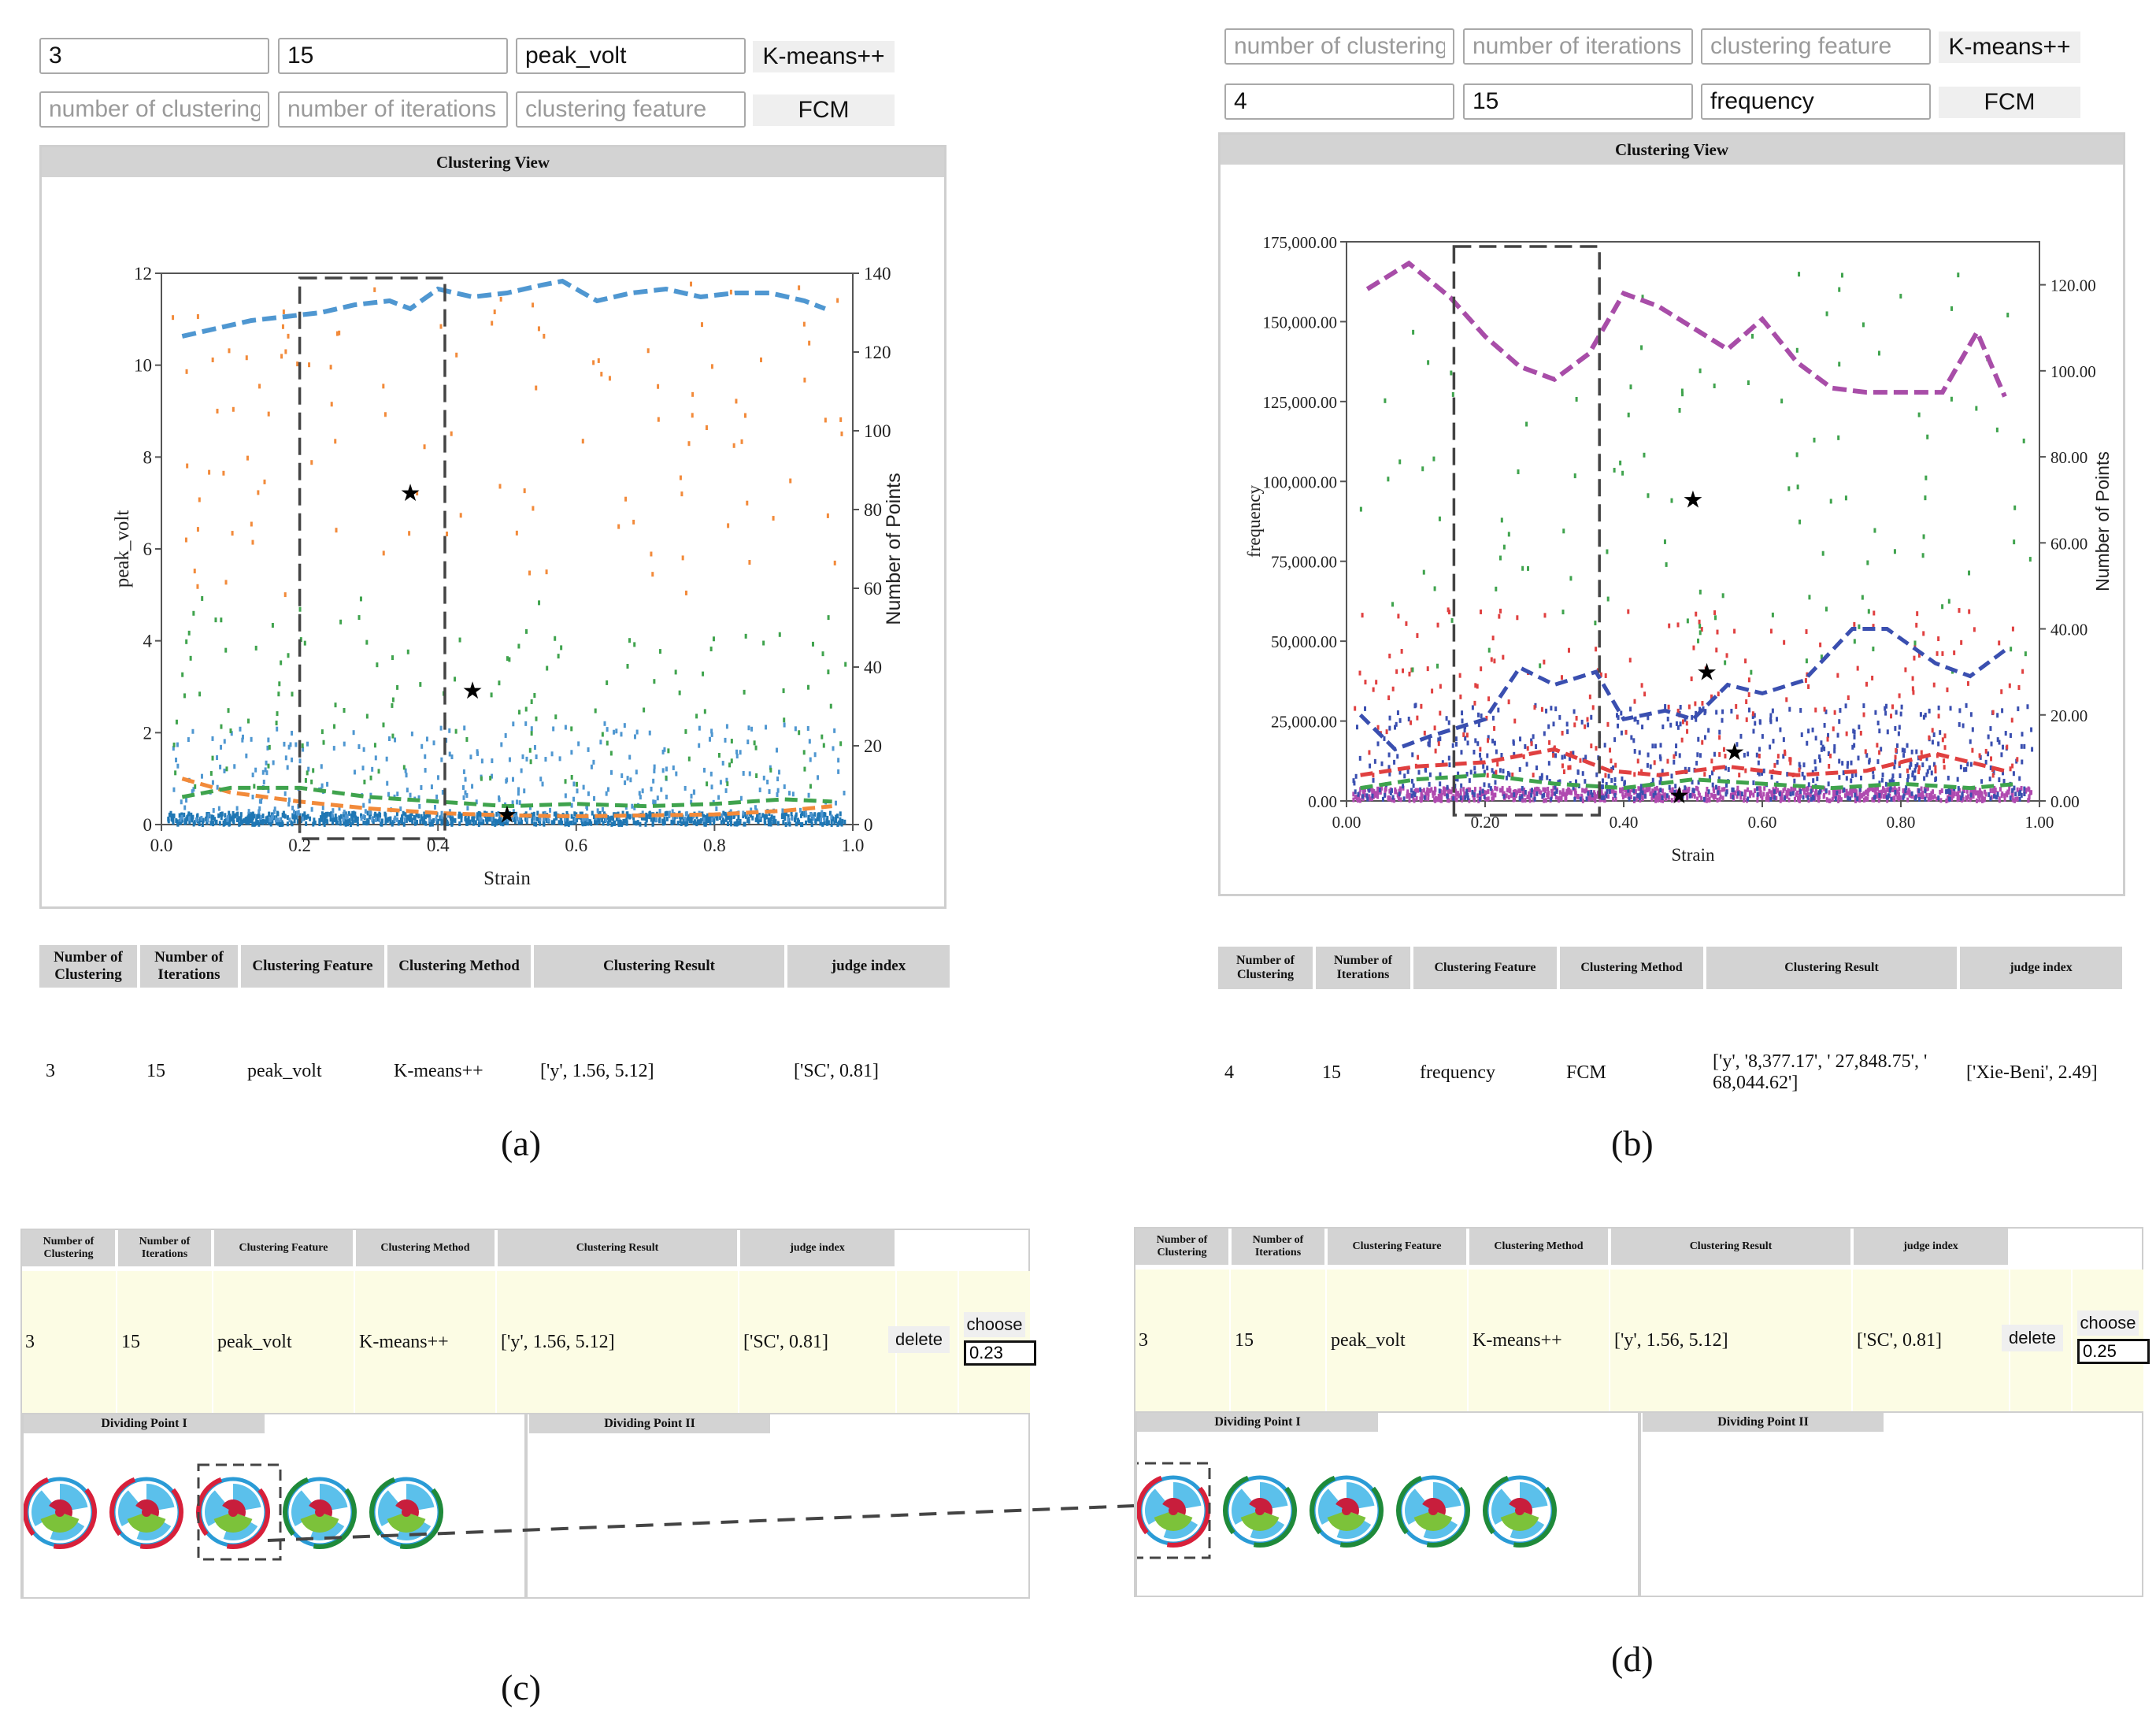 Image resolution: width=2156 pixels, height=1720 pixels. Describe the element at coordinates (824, 57) in the screenshot. I see `a-kmeans-button: K-means++` at that location.